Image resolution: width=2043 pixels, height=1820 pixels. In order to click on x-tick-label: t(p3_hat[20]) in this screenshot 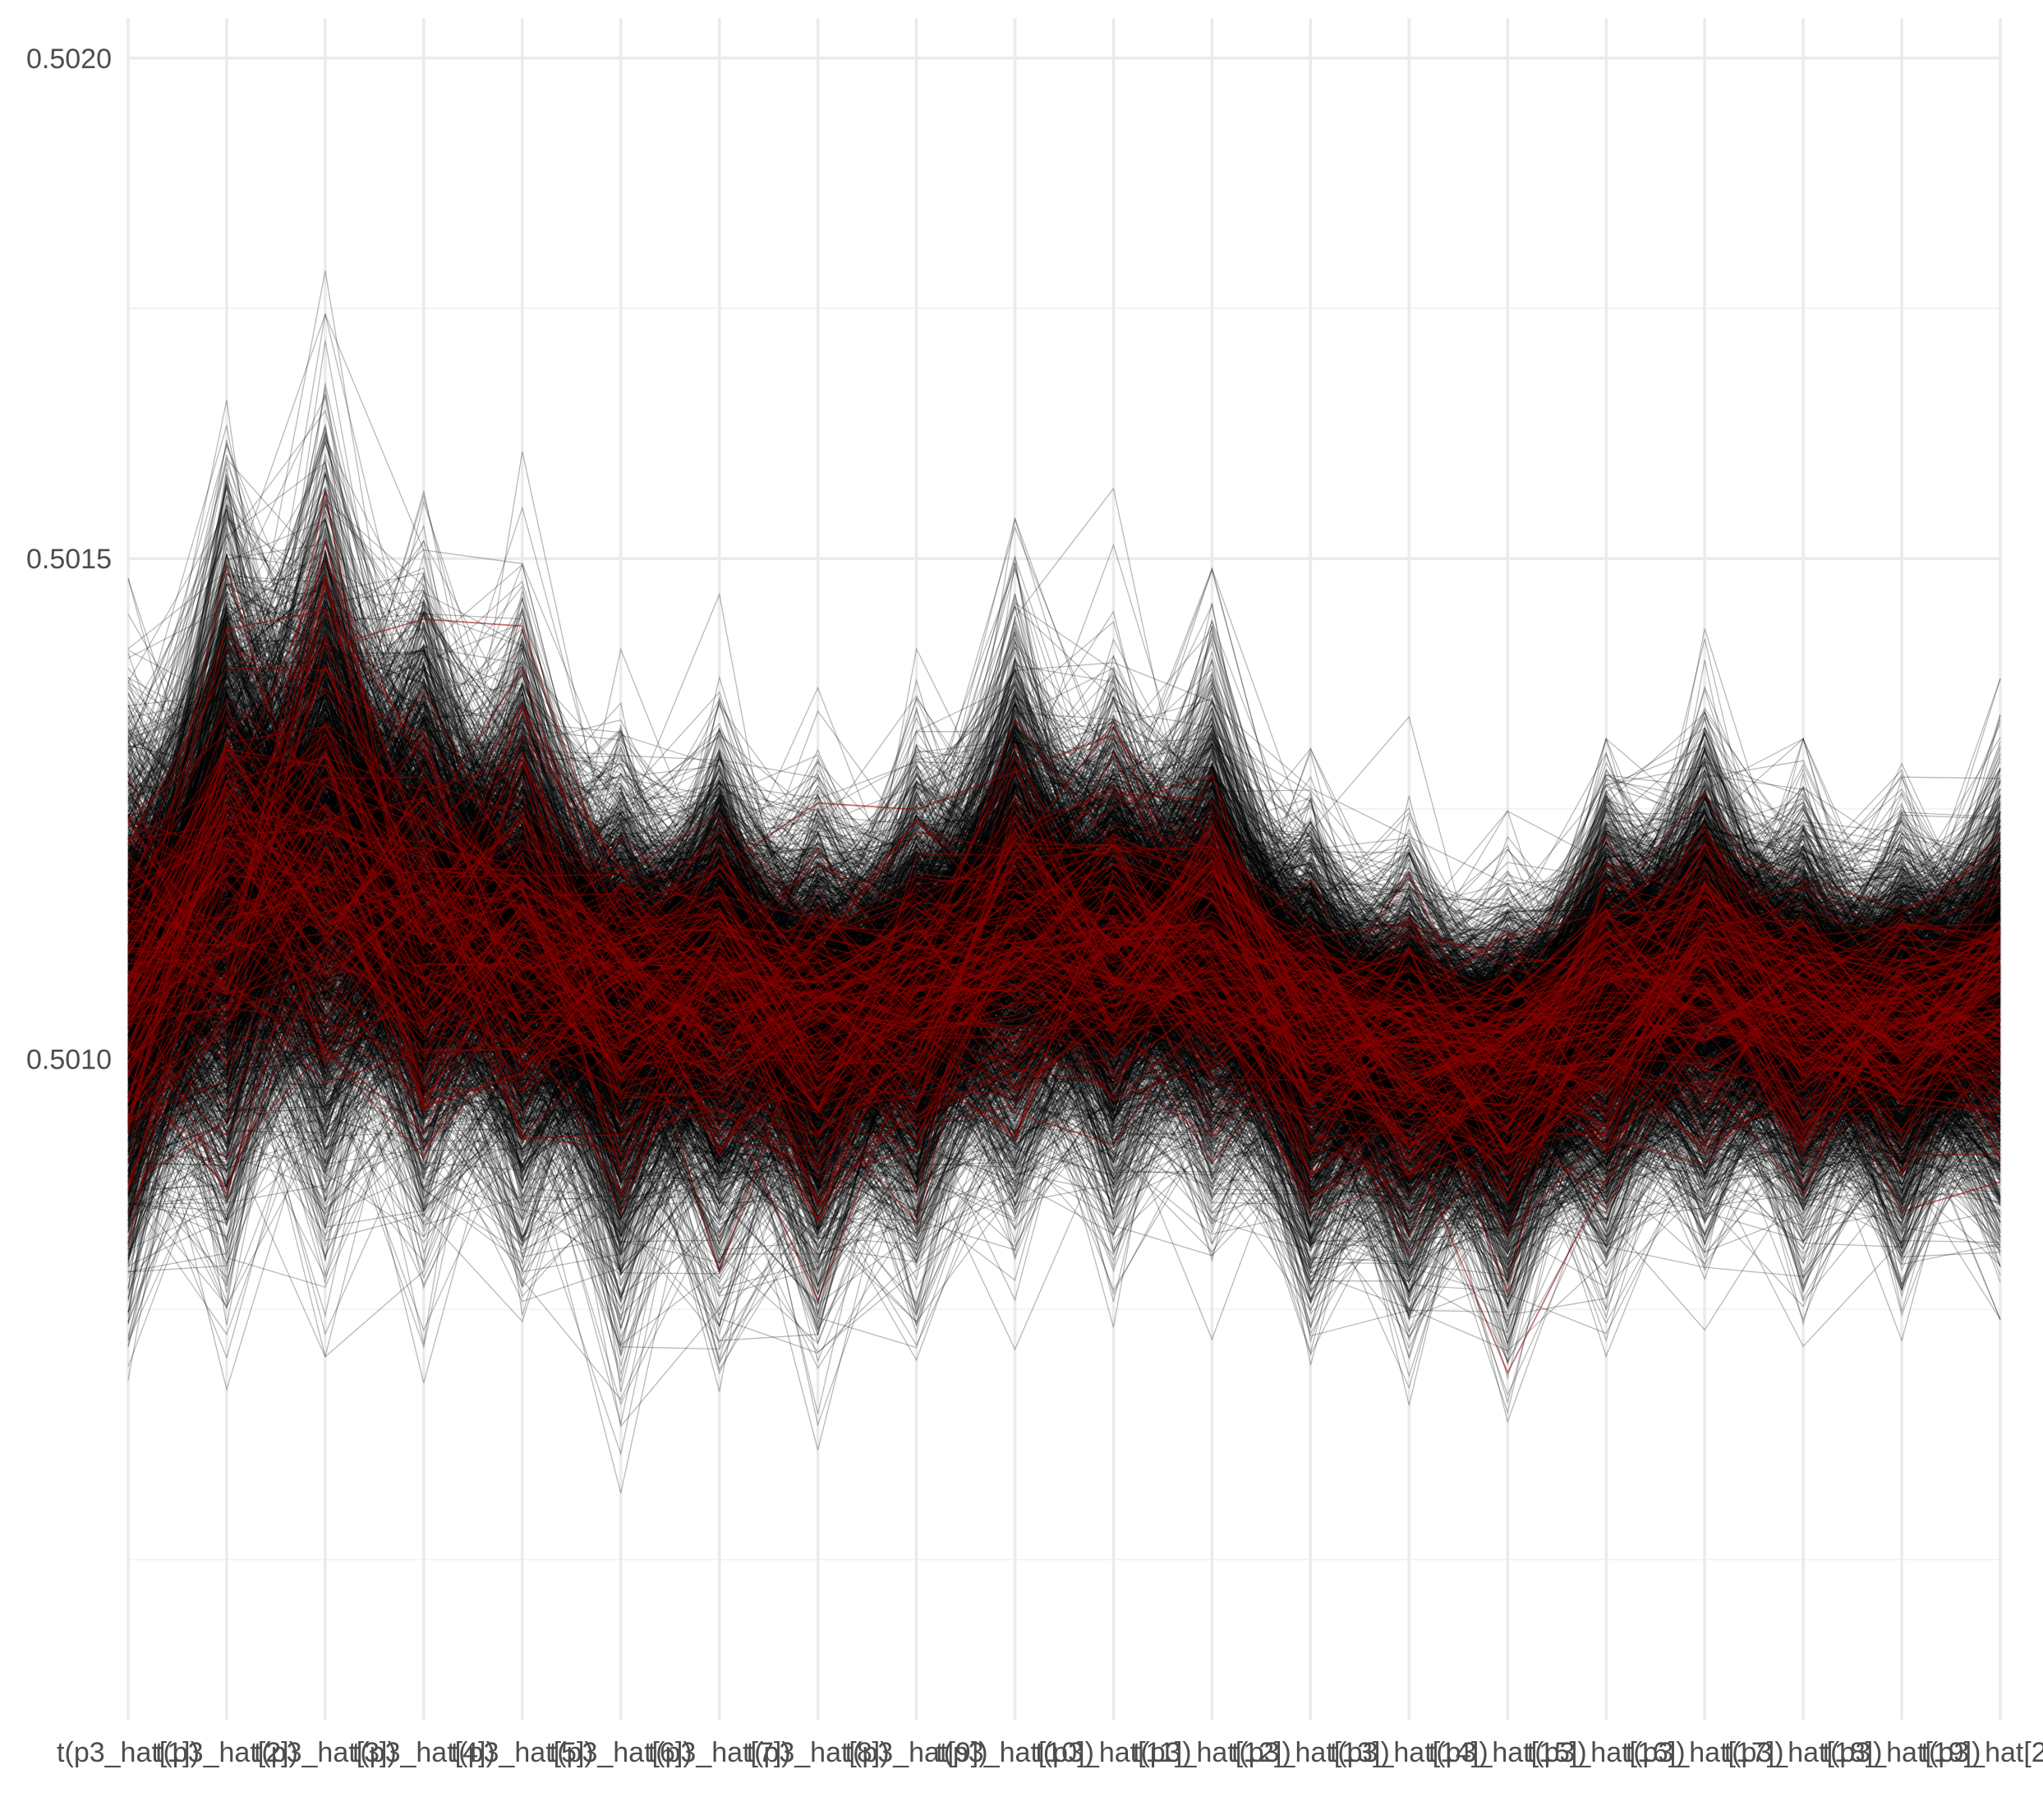, I will do `click(1982, 1752)`.